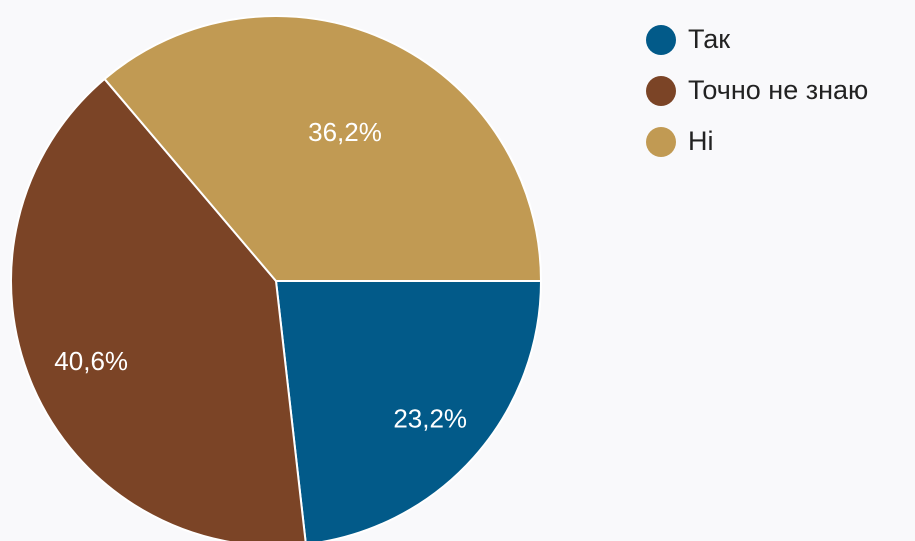  I want to click on legend-item-tochno-ne-znayu: Точно не знаю, so click(757, 90).